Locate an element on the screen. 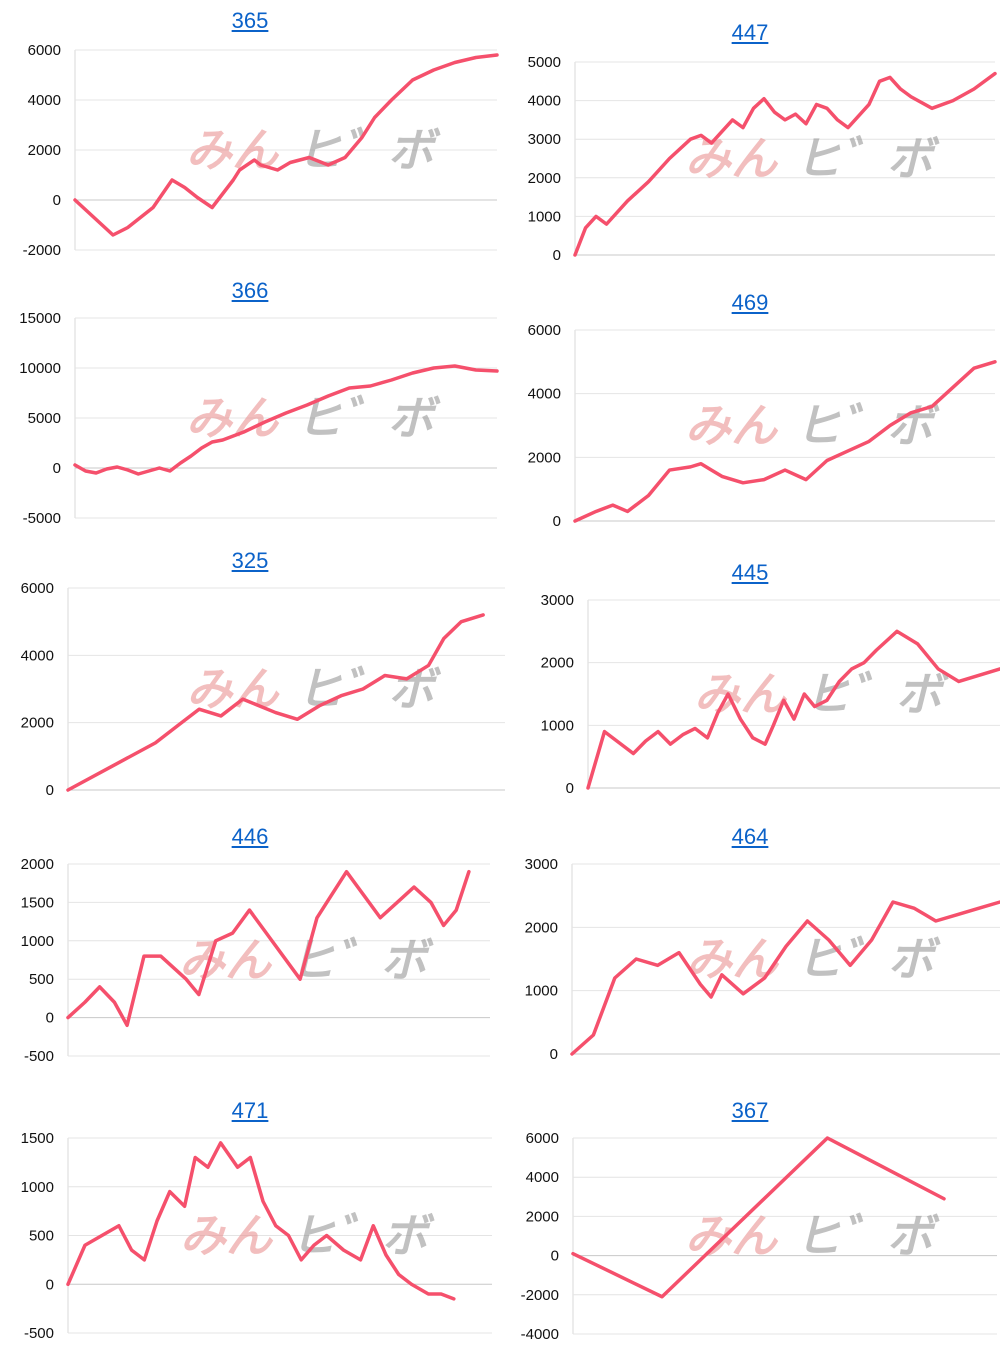 This screenshot has width=1000, height=1355. y-tick-label: -5000 is located at coordinates (42, 518).